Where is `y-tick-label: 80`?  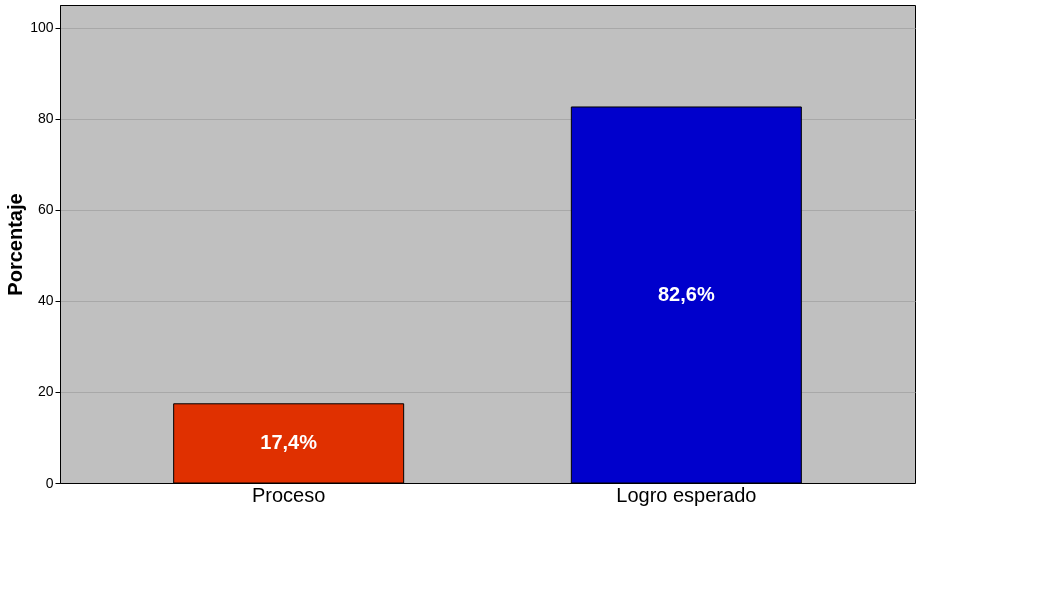 y-tick-label: 80 is located at coordinates (45, 118).